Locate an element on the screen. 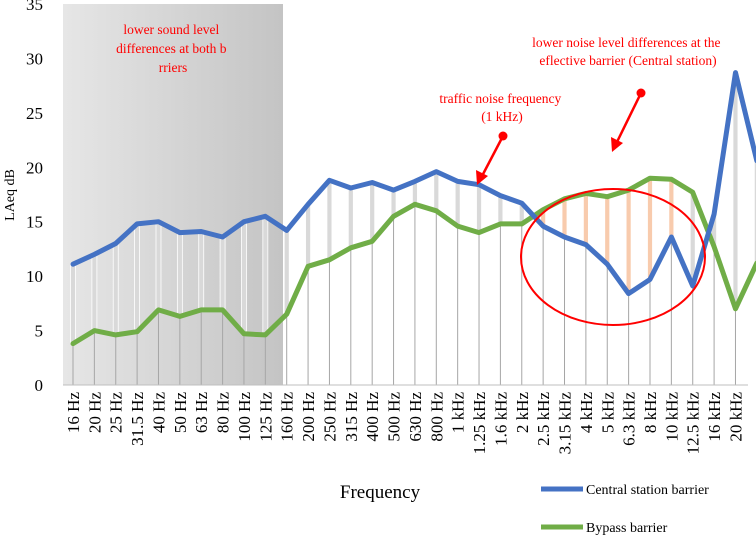 The width and height of the screenshot is (756, 539). x-tick-label: 200 Hz is located at coordinates (308, 417).